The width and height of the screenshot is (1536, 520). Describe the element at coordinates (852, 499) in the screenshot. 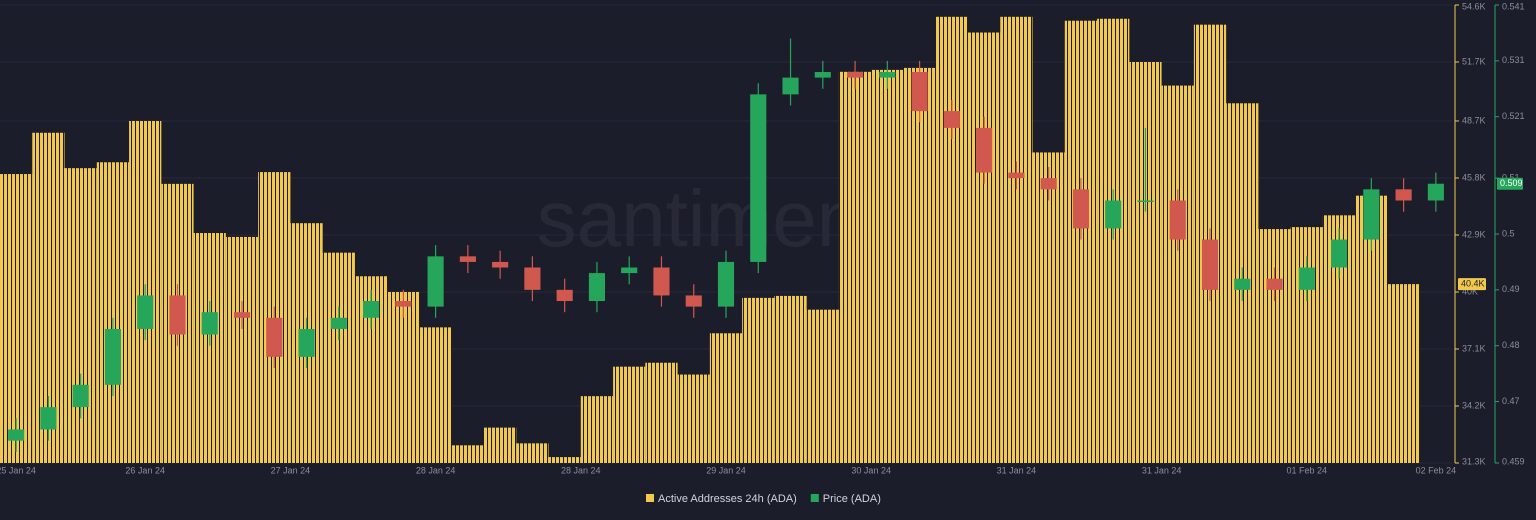

I see `legend-label: Price (ADA)` at that location.